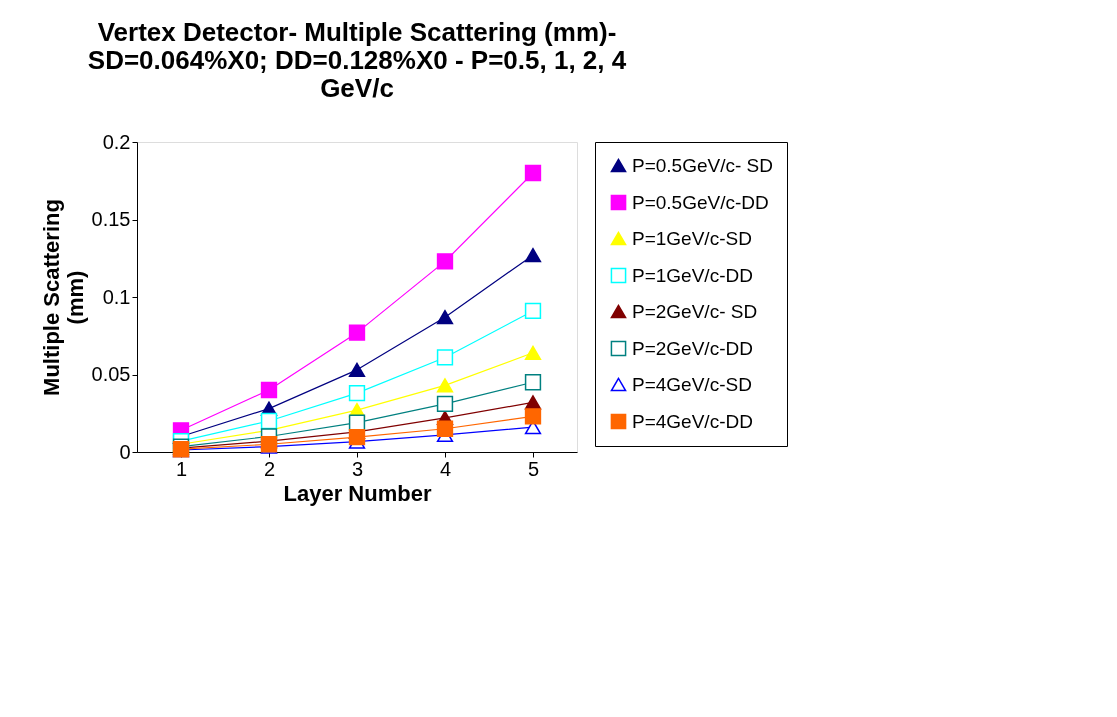 The width and height of the screenshot is (1117, 717). What do you see at coordinates (357, 60) in the screenshot?
I see `chart-title: Vertex Detector- Multiple Scattering (mm)- SD=0.064%X0; DD=0.128%X0 - P=0.5, 1, 2, 4 GeV/c` at bounding box center [357, 60].